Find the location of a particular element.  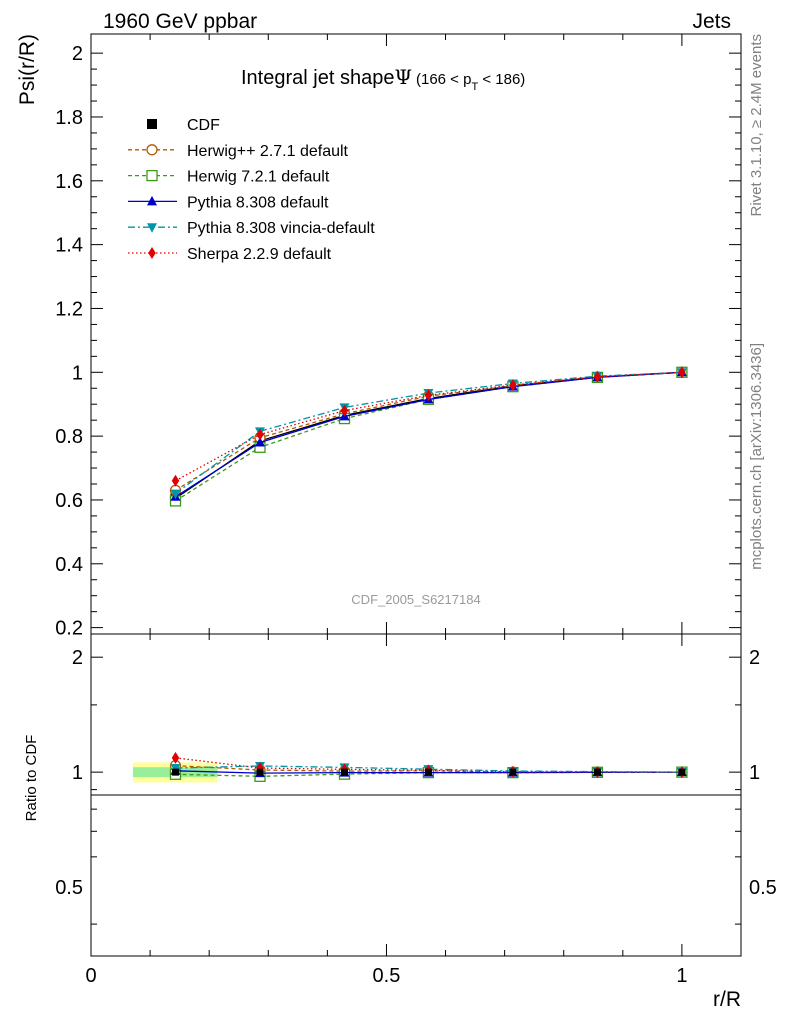

main-y-tick-label: 0.6 is located at coordinates (69, 501).